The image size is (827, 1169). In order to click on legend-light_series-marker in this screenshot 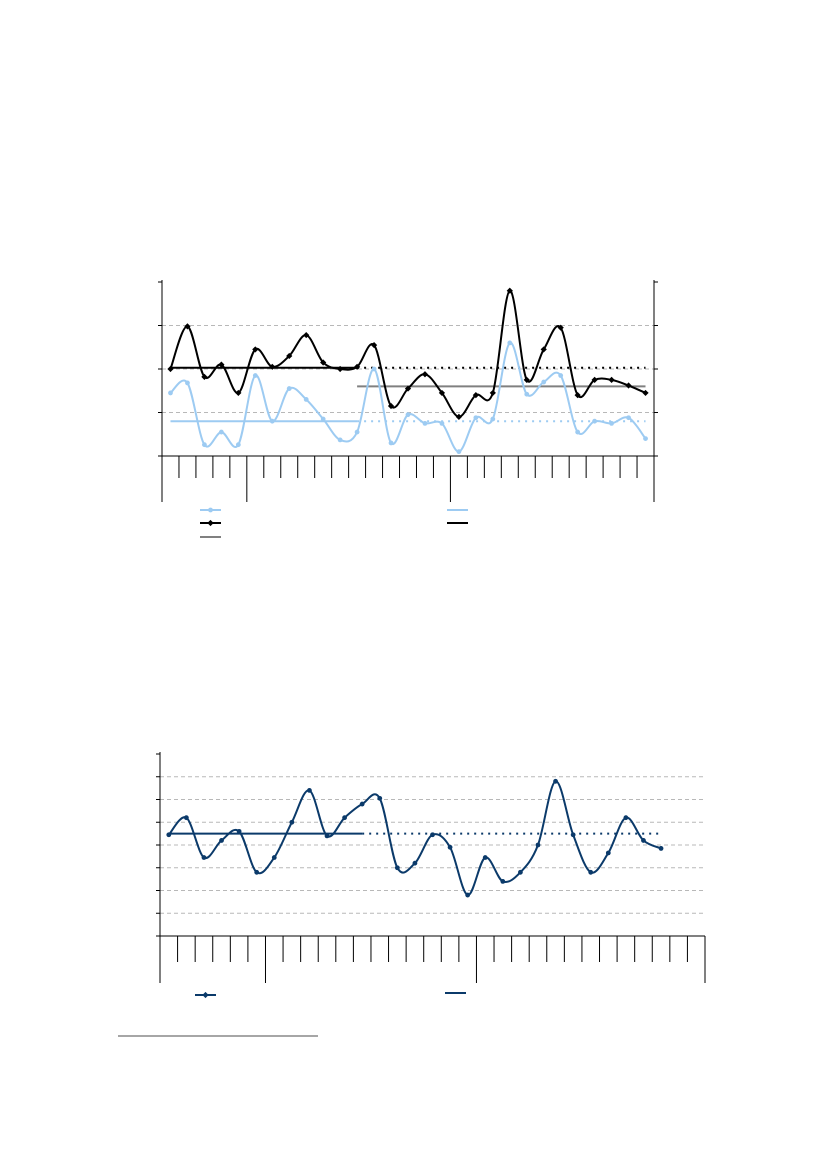, I will do `click(210, 510)`.